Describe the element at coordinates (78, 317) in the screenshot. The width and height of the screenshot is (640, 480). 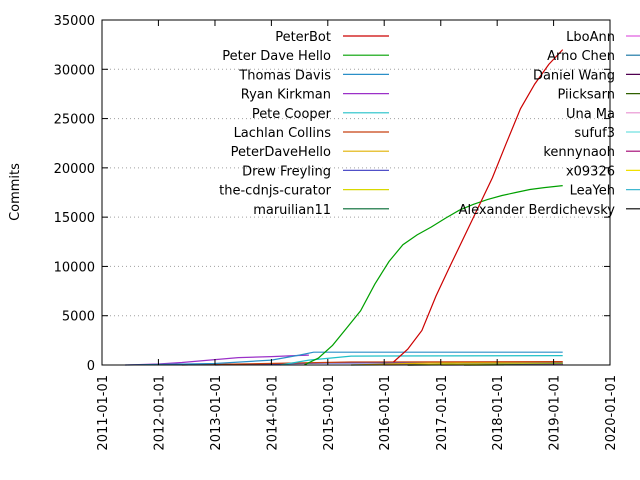
I see `y-tick-label: 5000` at that location.